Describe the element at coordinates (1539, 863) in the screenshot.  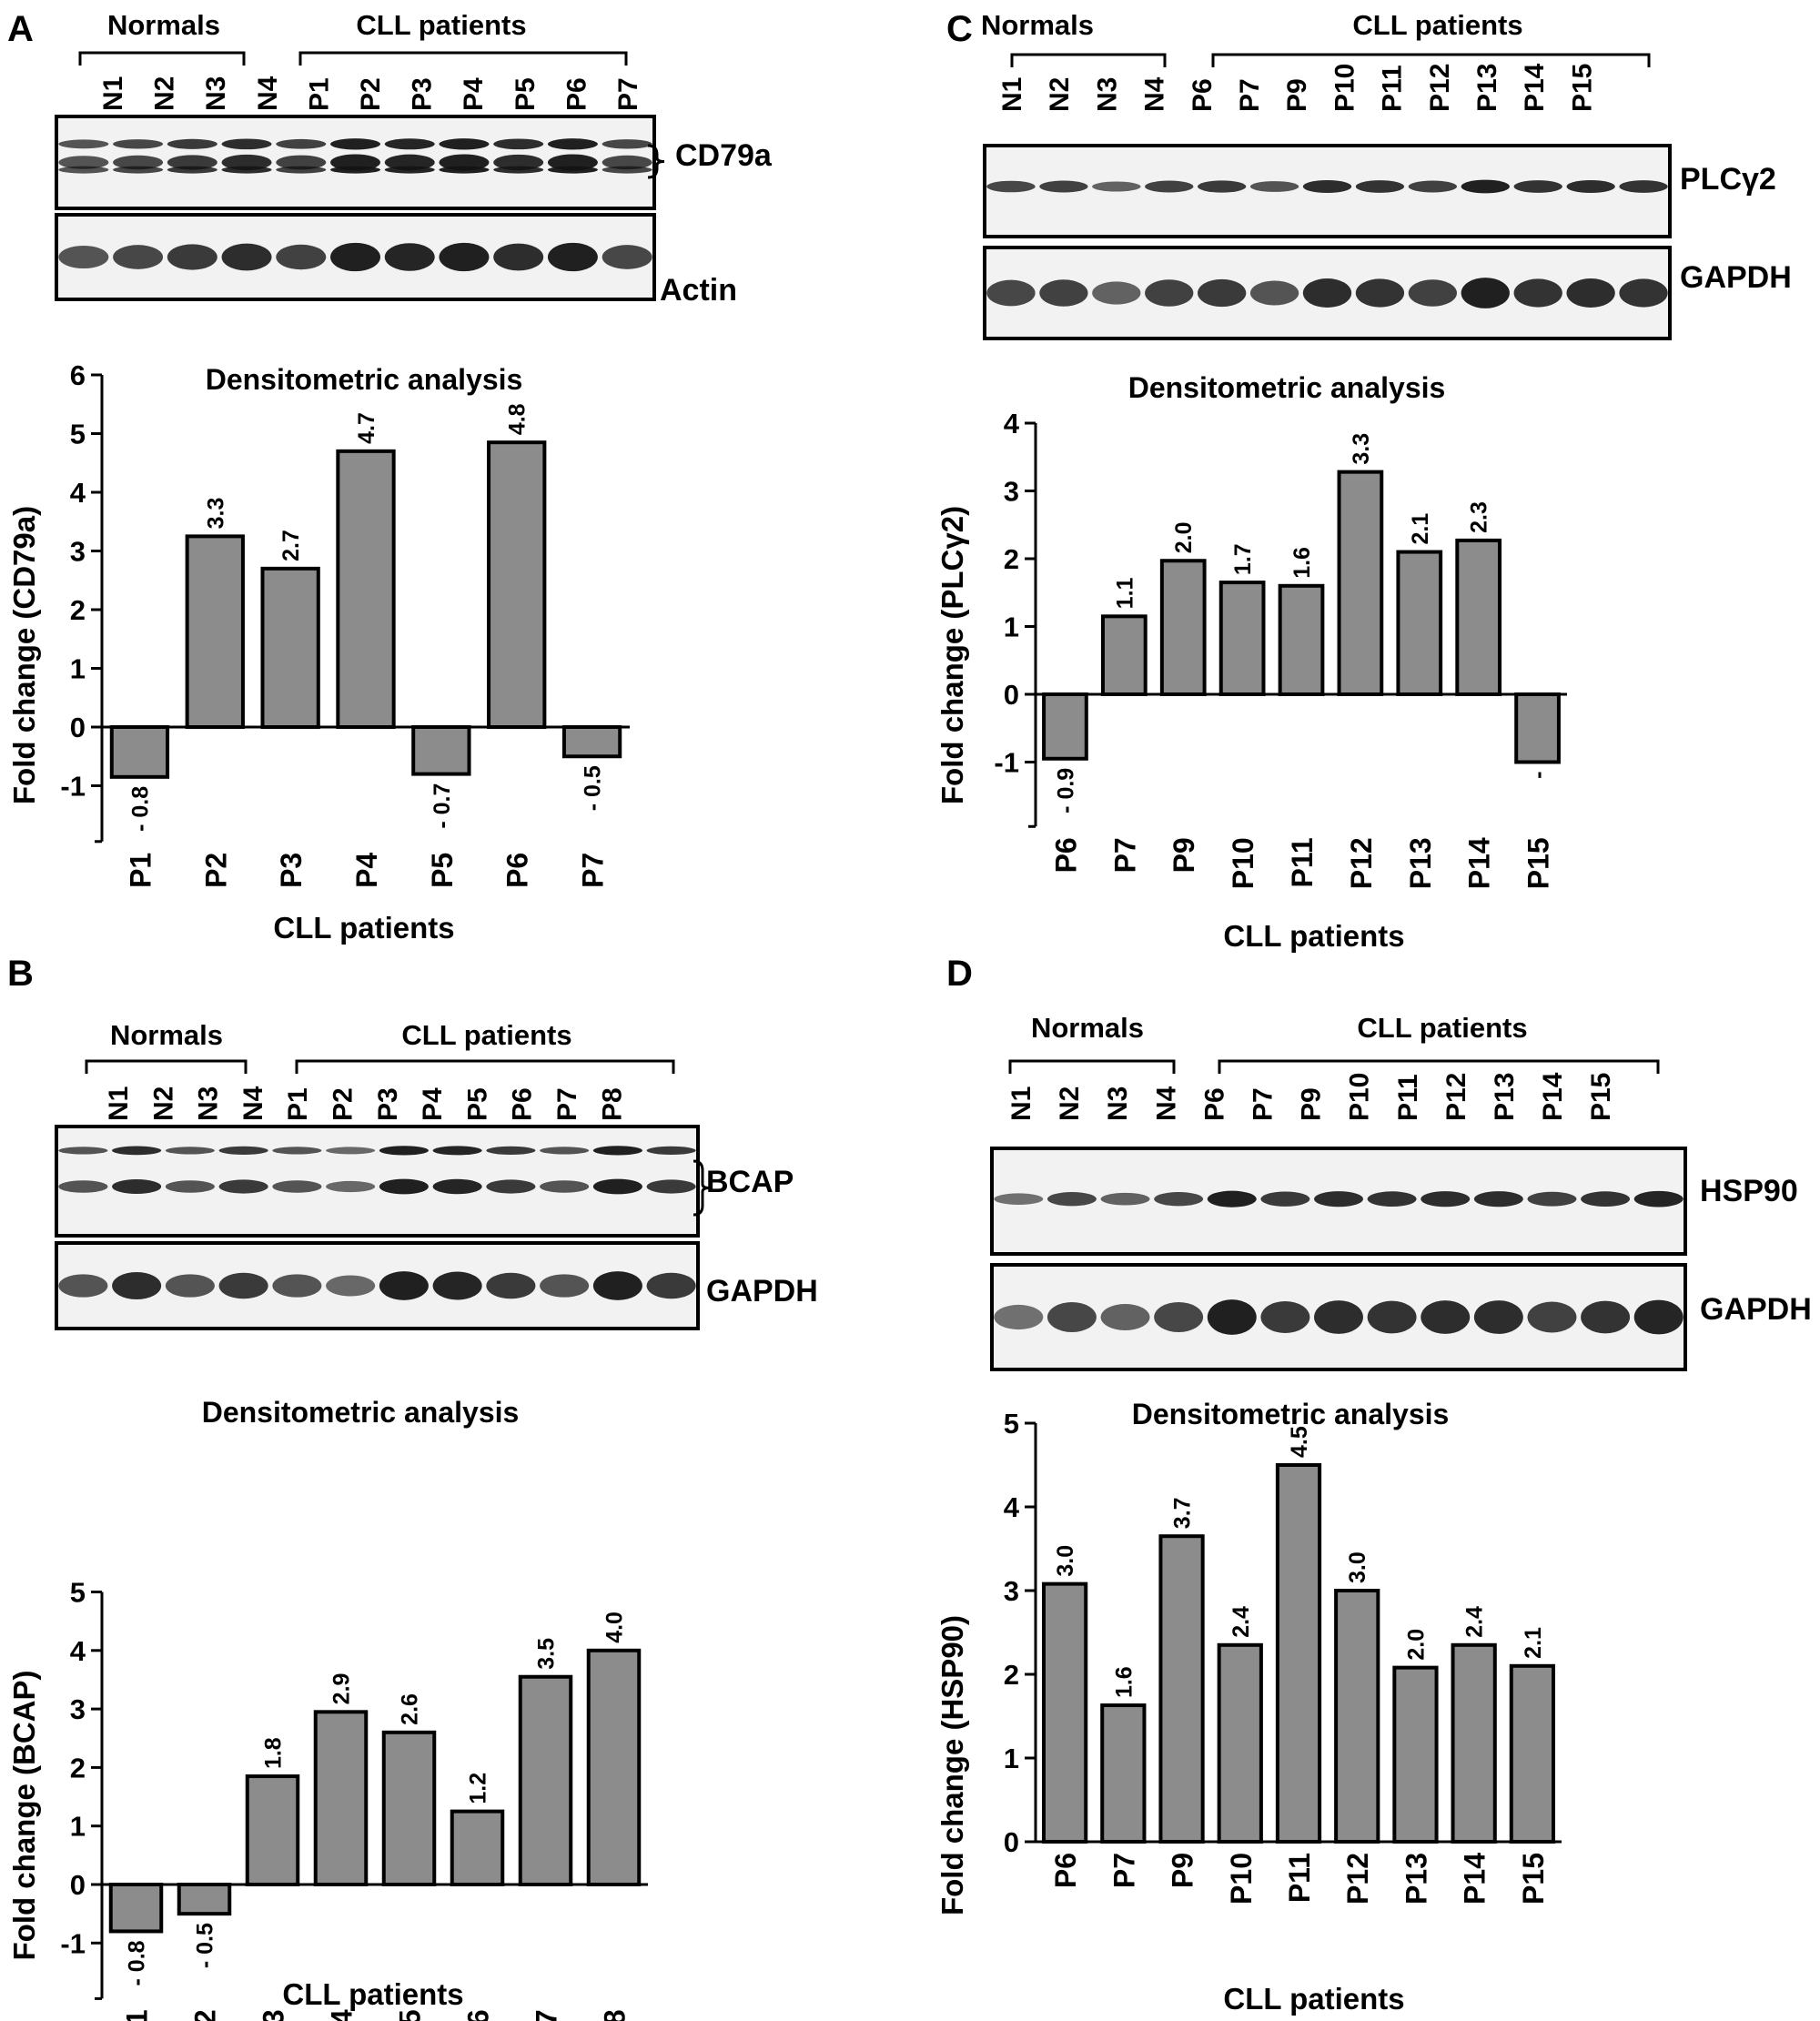
I see `x-tick-label-p15: P15` at that location.